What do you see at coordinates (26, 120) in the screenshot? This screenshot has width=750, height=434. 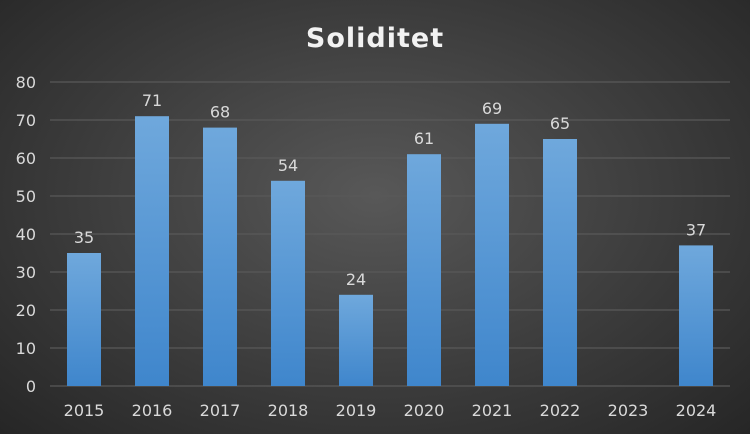 I see `y-tick-label: 70` at bounding box center [26, 120].